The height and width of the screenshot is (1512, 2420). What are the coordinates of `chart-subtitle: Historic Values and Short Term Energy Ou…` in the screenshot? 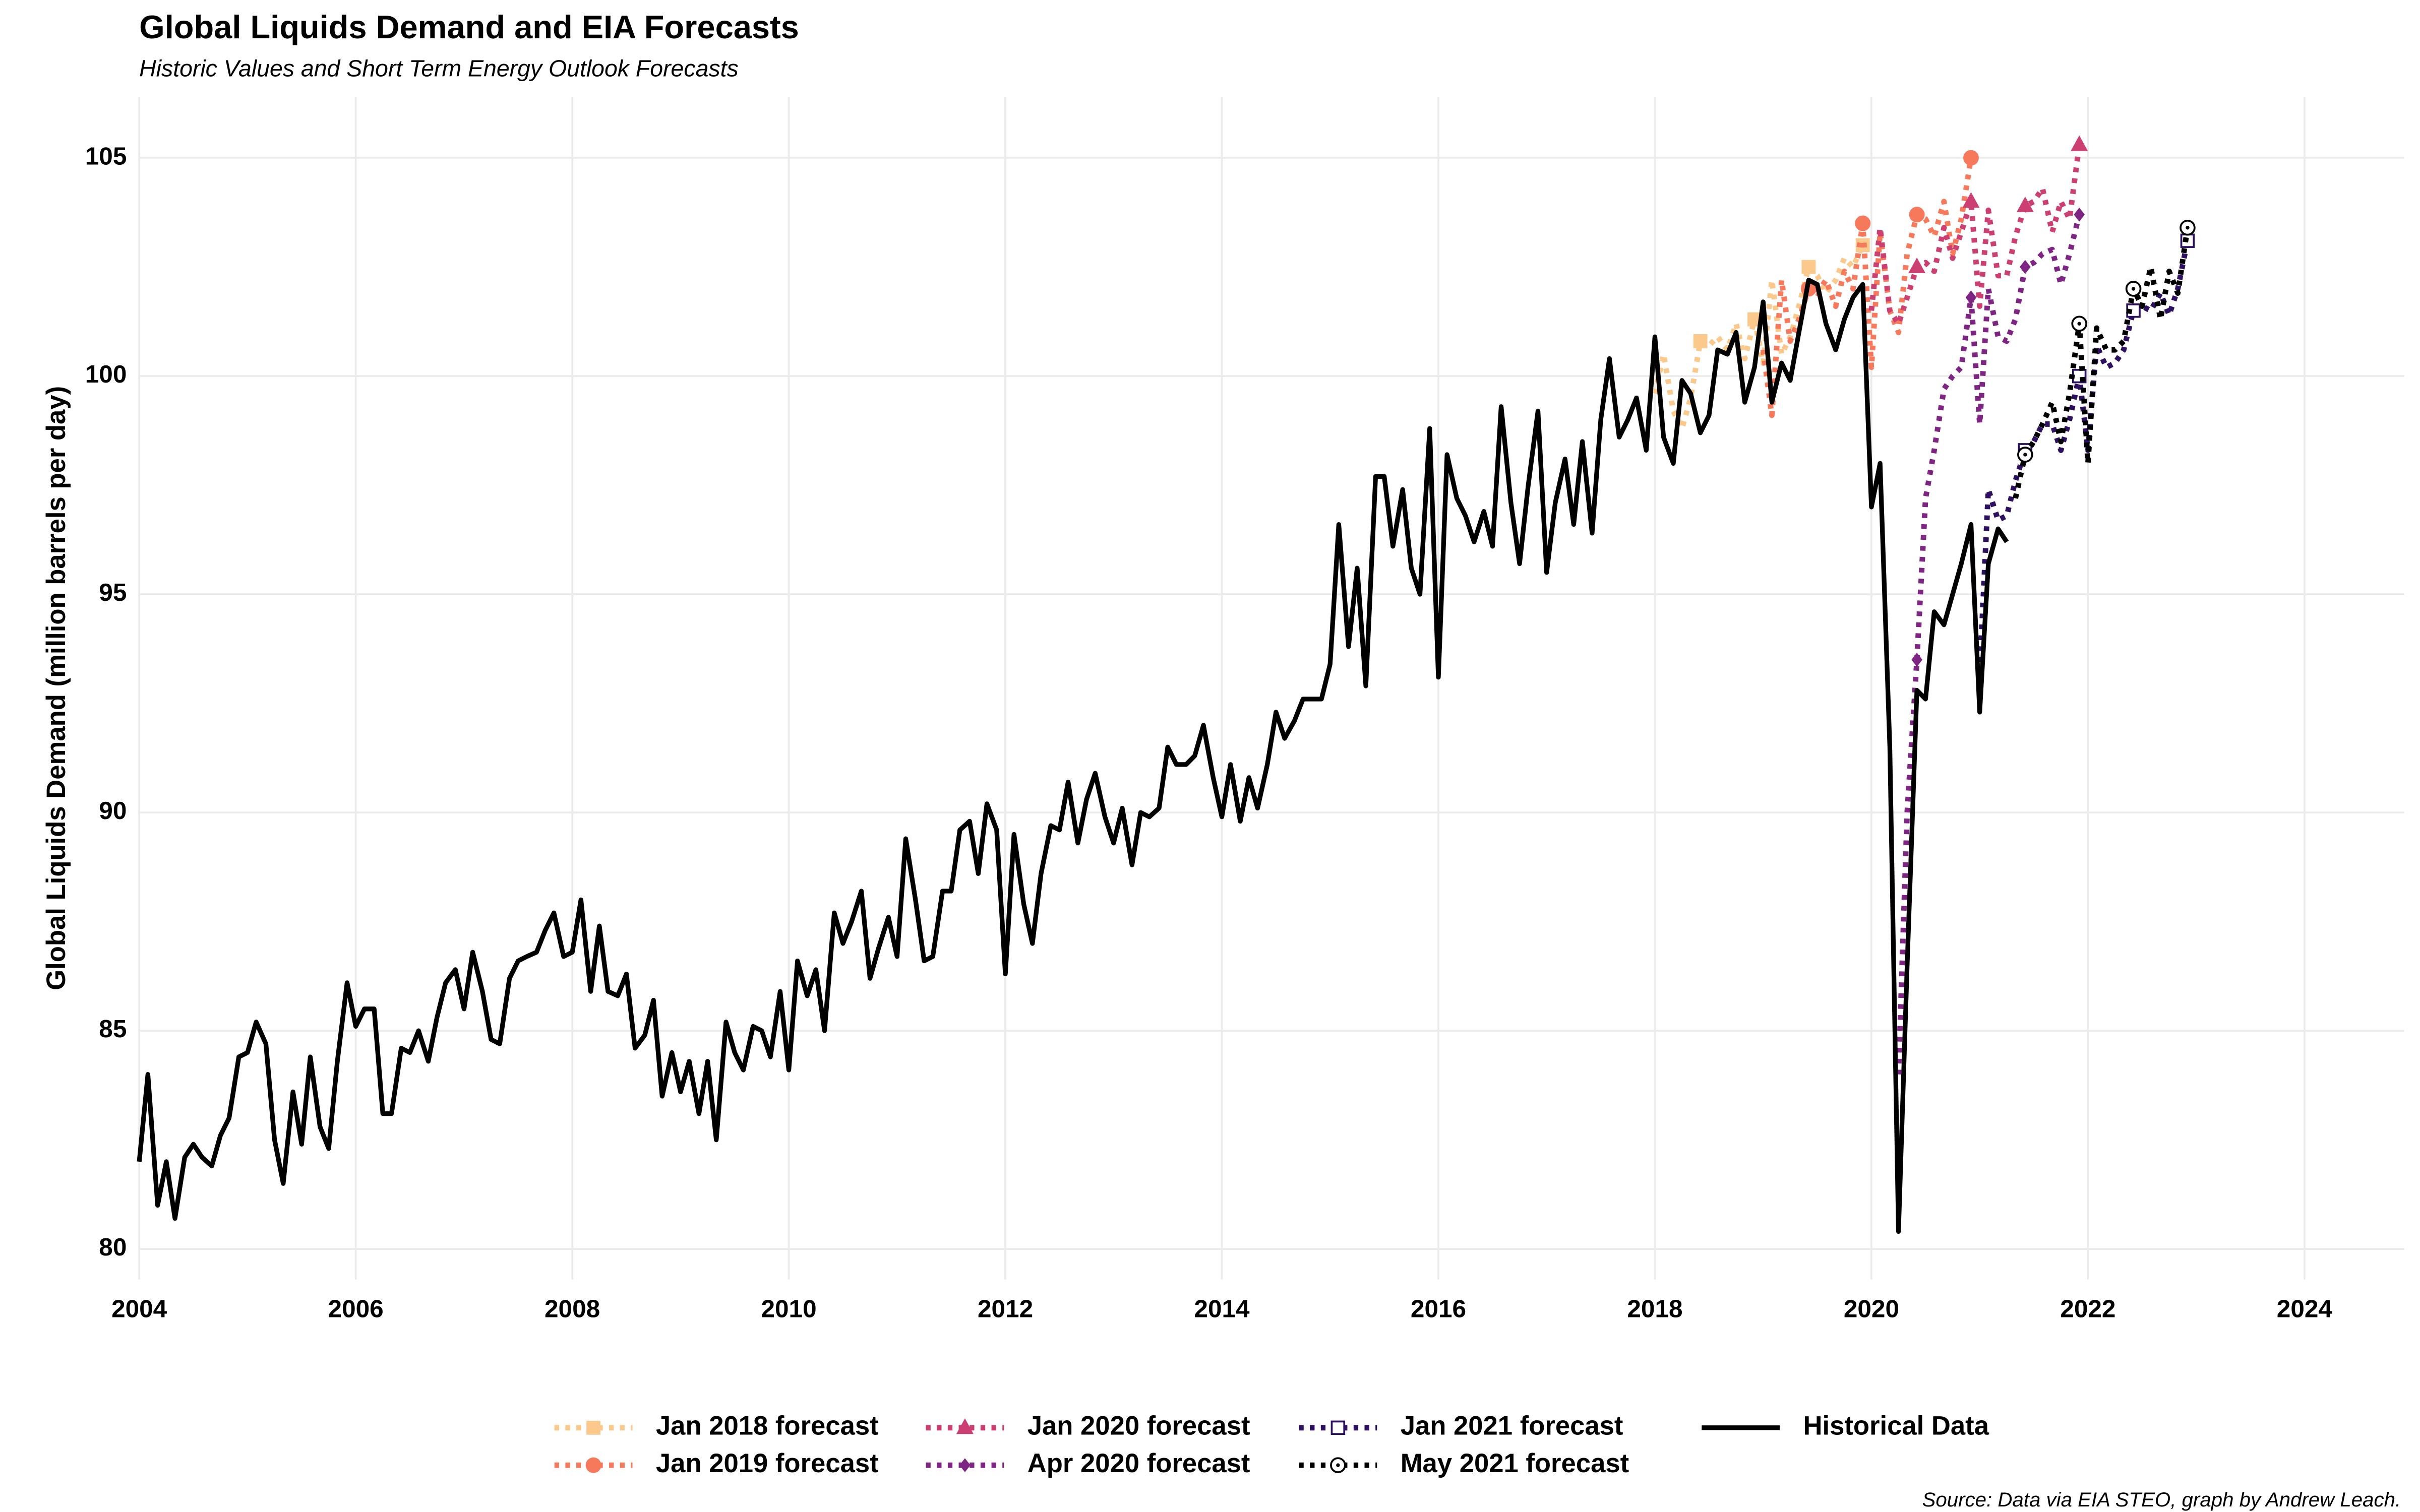 It's located at (439, 68).